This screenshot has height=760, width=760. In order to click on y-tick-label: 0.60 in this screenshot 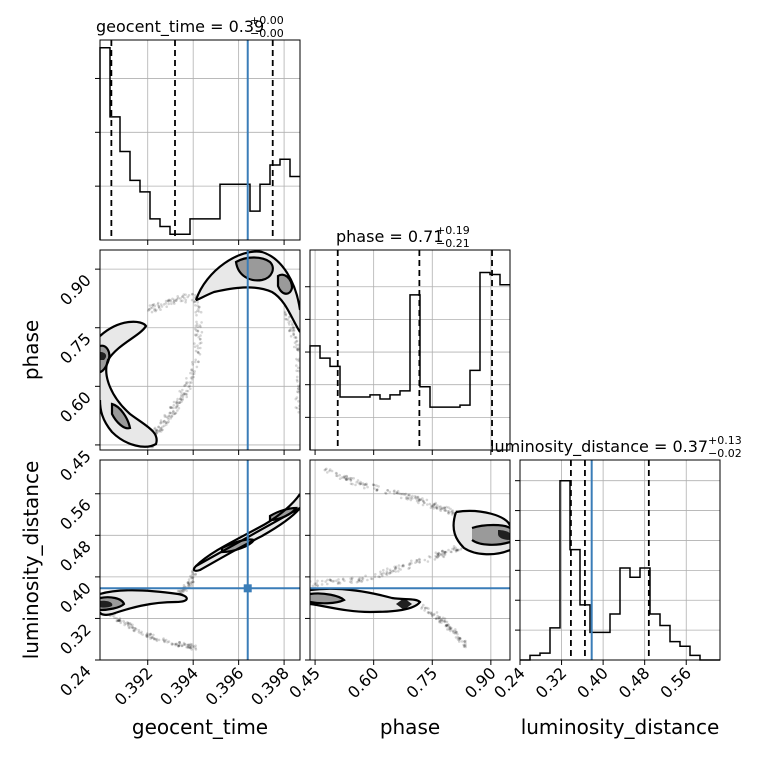, I will do `click(75, 407)`.